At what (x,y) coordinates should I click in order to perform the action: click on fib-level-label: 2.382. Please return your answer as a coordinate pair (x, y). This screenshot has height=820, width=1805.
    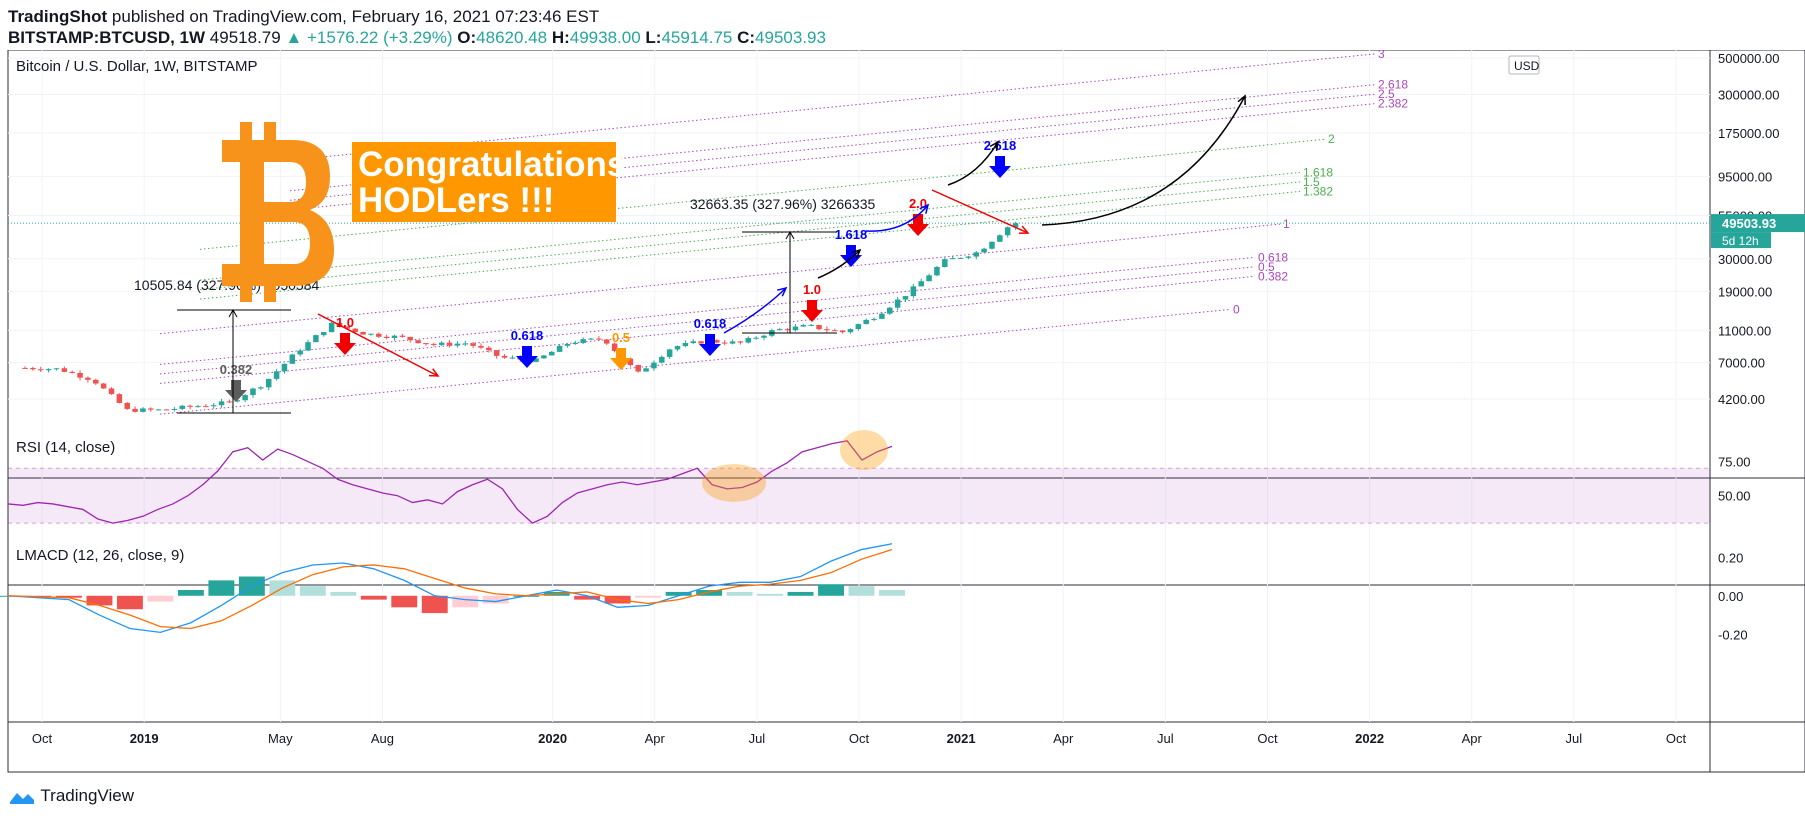
    Looking at the image, I should click on (1393, 104).